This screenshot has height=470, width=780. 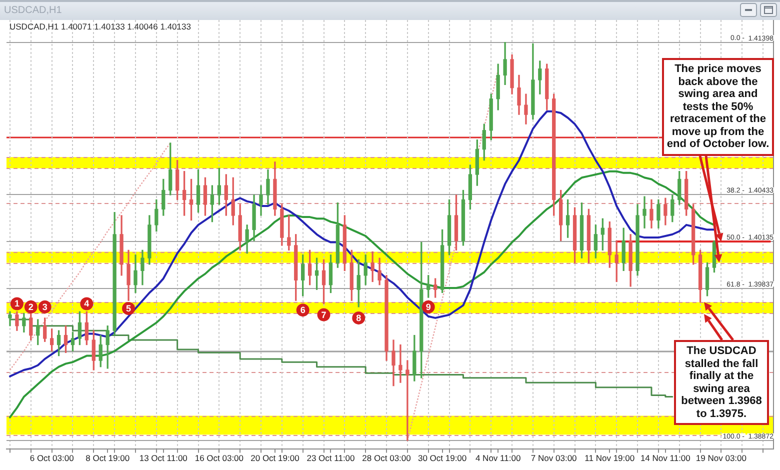 What do you see at coordinates (442, 458) in the screenshot?
I see `x-tick-label: 30 Oct 19:00` at bounding box center [442, 458].